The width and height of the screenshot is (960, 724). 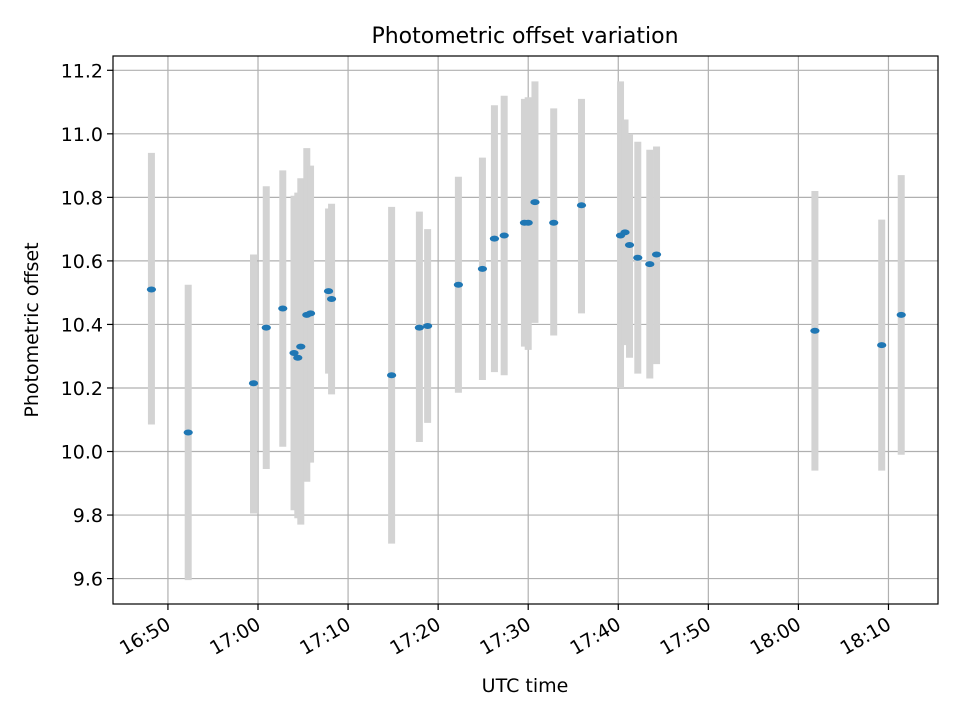 What do you see at coordinates (82, 325) in the screenshot?
I see `y-tick-label: 10.4` at bounding box center [82, 325].